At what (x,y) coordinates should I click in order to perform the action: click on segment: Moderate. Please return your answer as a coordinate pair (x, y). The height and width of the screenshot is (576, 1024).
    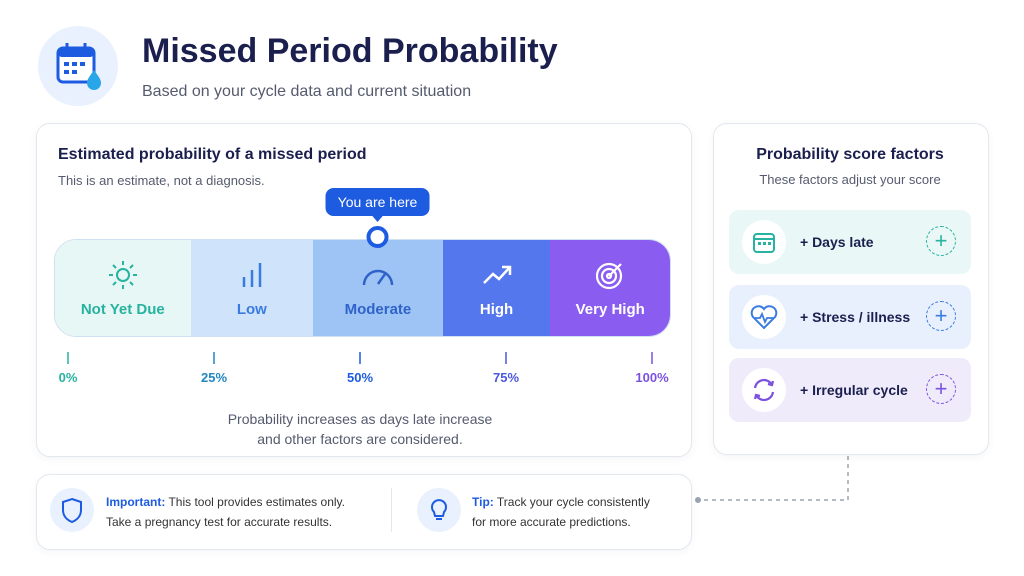
    Looking at the image, I should click on (378, 288).